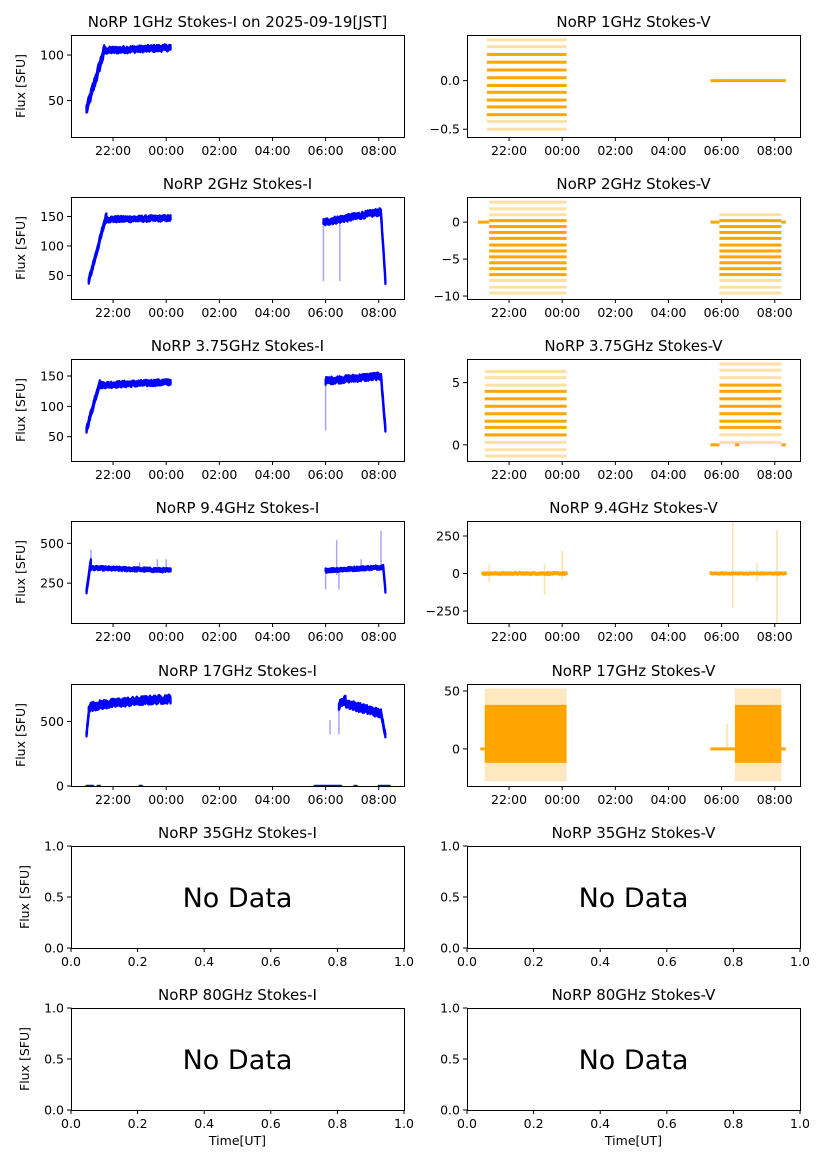 The width and height of the screenshot is (827, 1169). I want to click on x-tick-label: 0.2, so click(534, 1123).